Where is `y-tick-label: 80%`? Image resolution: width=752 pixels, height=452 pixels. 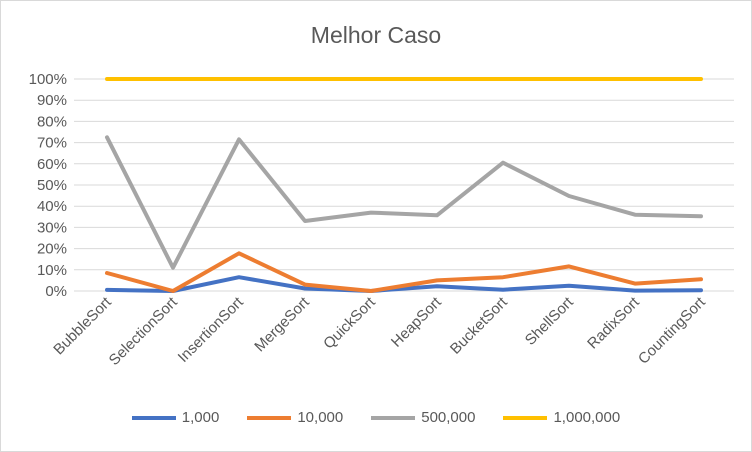
y-tick-label: 80% is located at coordinates (52, 121).